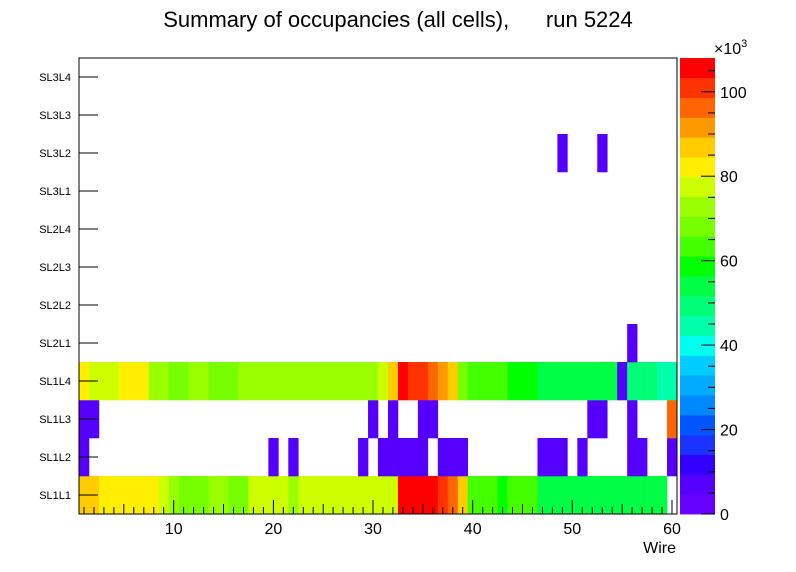 The height and width of the screenshot is (572, 796). I want to click on z-tick-label: 40, so click(729, 346).